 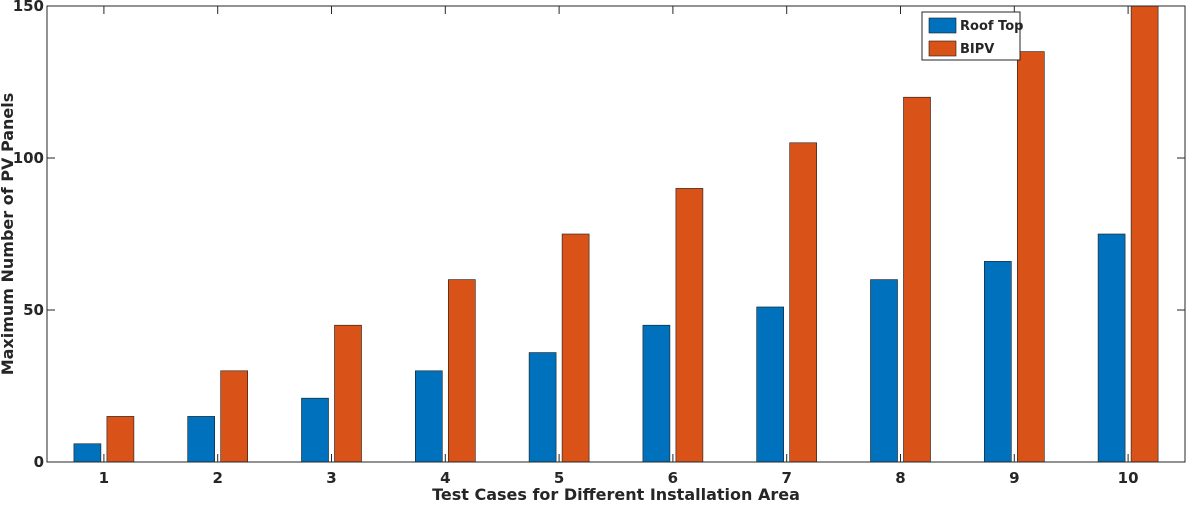 What do you see at coordinates (977, 49) in the screenshot?
I see `legend-label-bipv: BIPV` at bounding box center [977, 49].